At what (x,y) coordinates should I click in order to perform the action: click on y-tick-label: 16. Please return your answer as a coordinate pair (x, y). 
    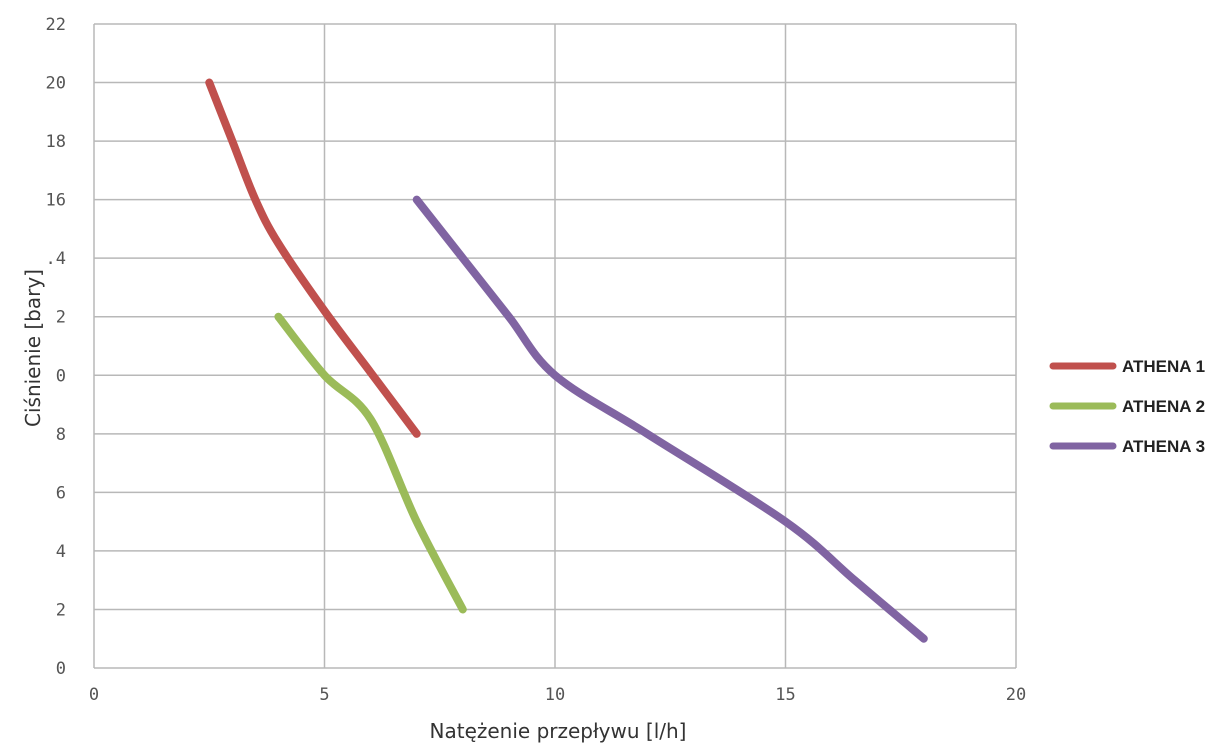
    Looking at the image, I should click on (56, 201).